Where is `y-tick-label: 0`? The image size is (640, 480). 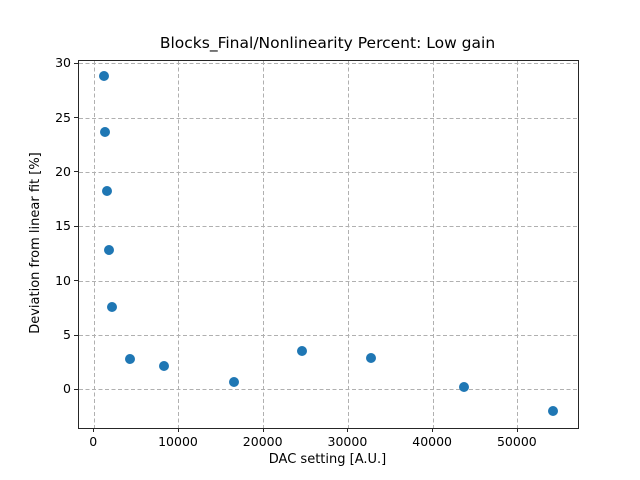 y-tick-label: 0 is located at coordinates (67, 389).